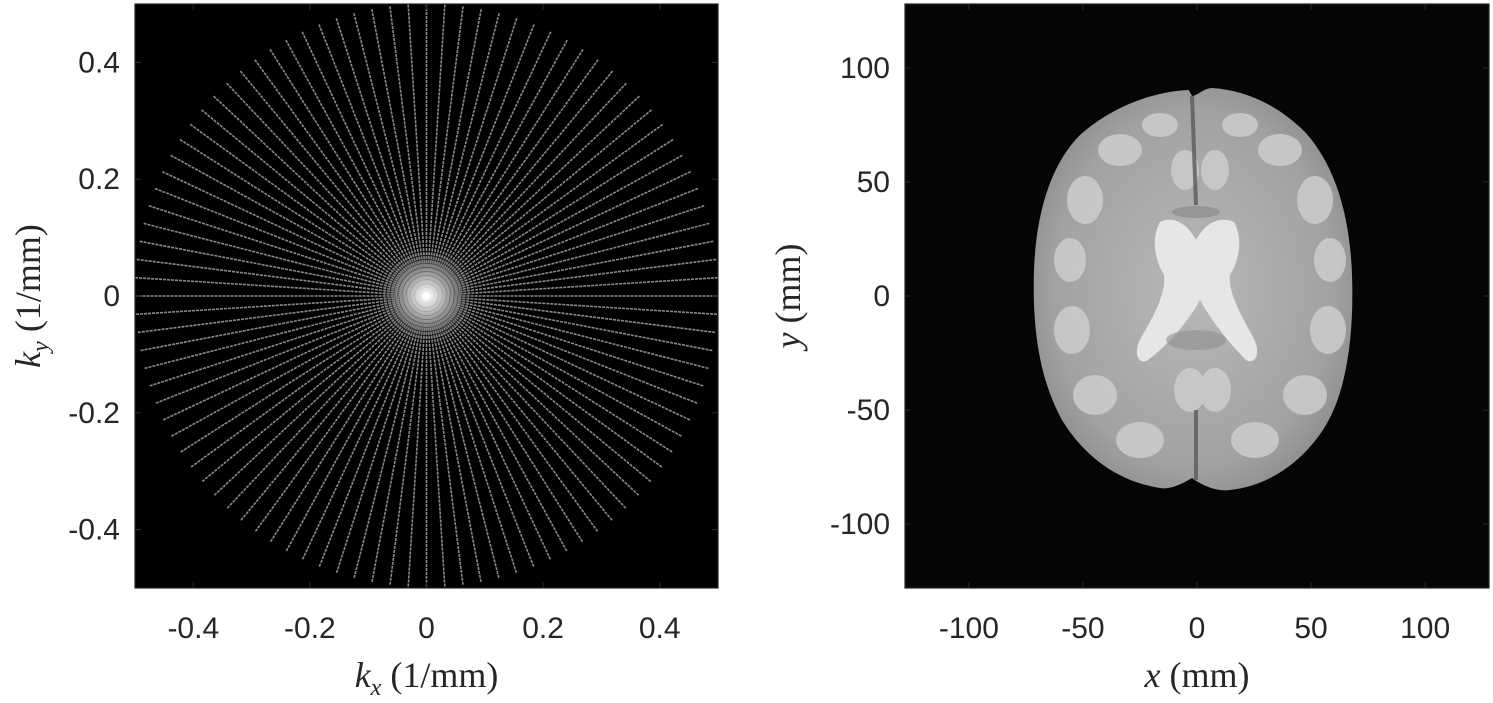 Image resolution: width=1493 pixels, height=703 pixels. I want to click on x-tick-label: -0.4, so click(193, 628).